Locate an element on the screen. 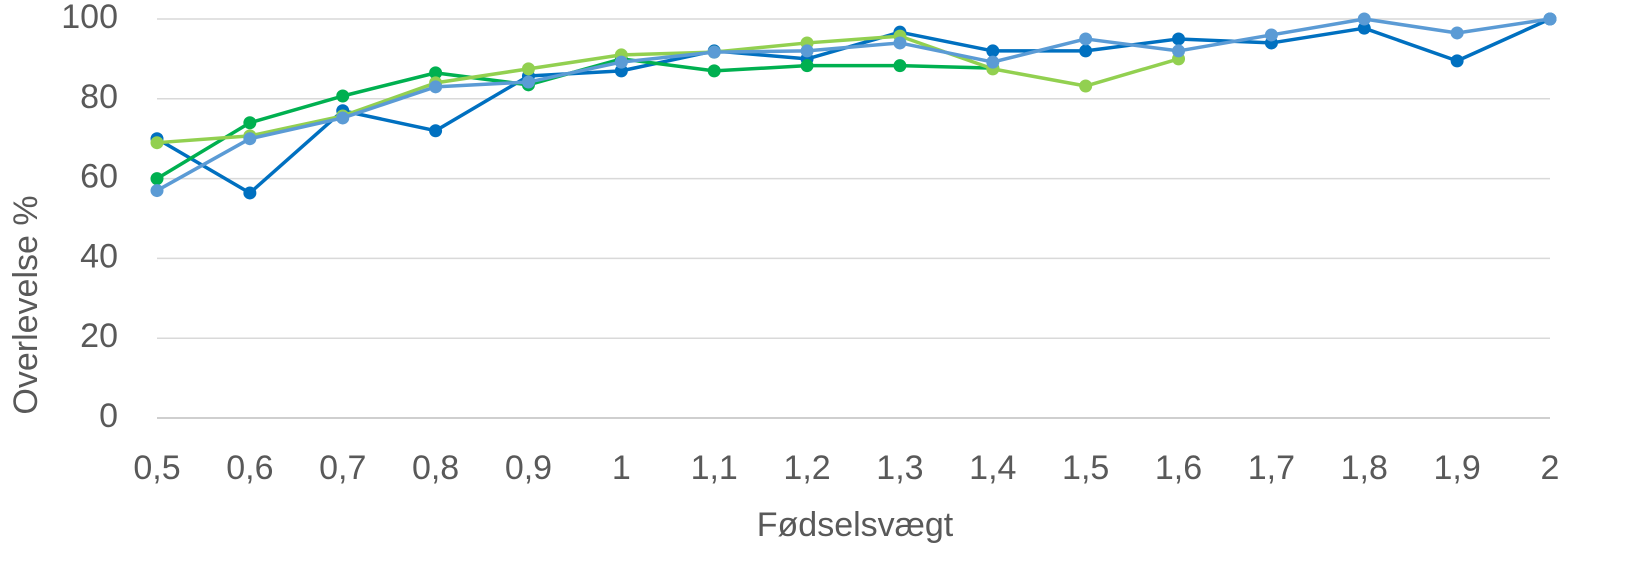  y-axis-title: Overlevelse % is located at coordinates (26, 304).